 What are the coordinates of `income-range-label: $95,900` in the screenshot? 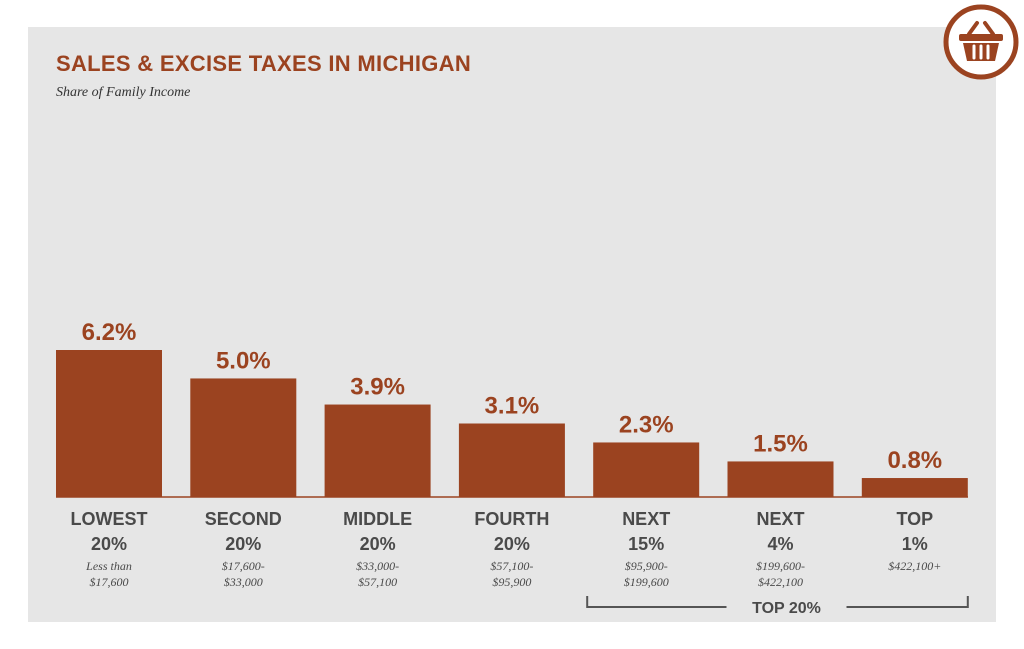 It's located at (511, 582).